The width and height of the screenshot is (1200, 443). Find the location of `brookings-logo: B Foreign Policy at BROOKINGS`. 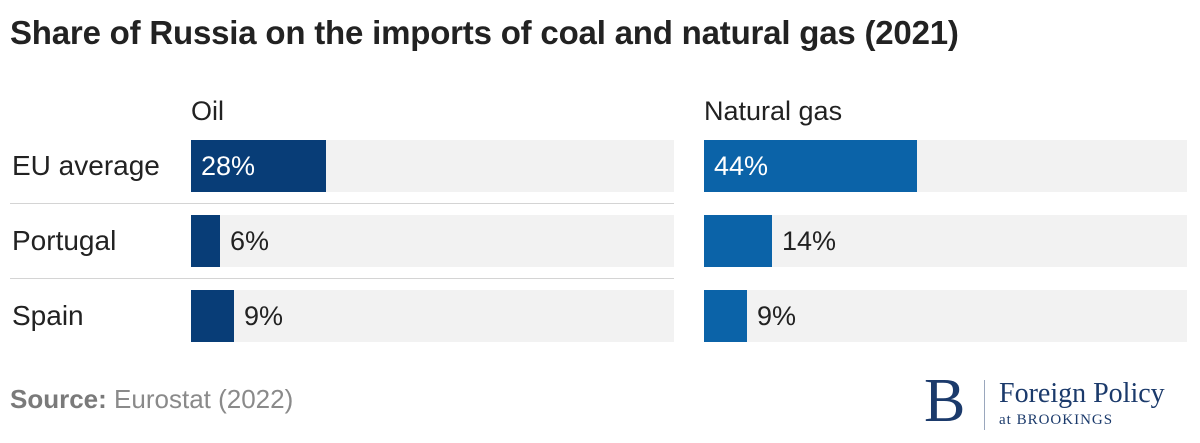

brookings-logo: B Foreign Policy at BROOKINGS is located at coordinates (1059, 401).